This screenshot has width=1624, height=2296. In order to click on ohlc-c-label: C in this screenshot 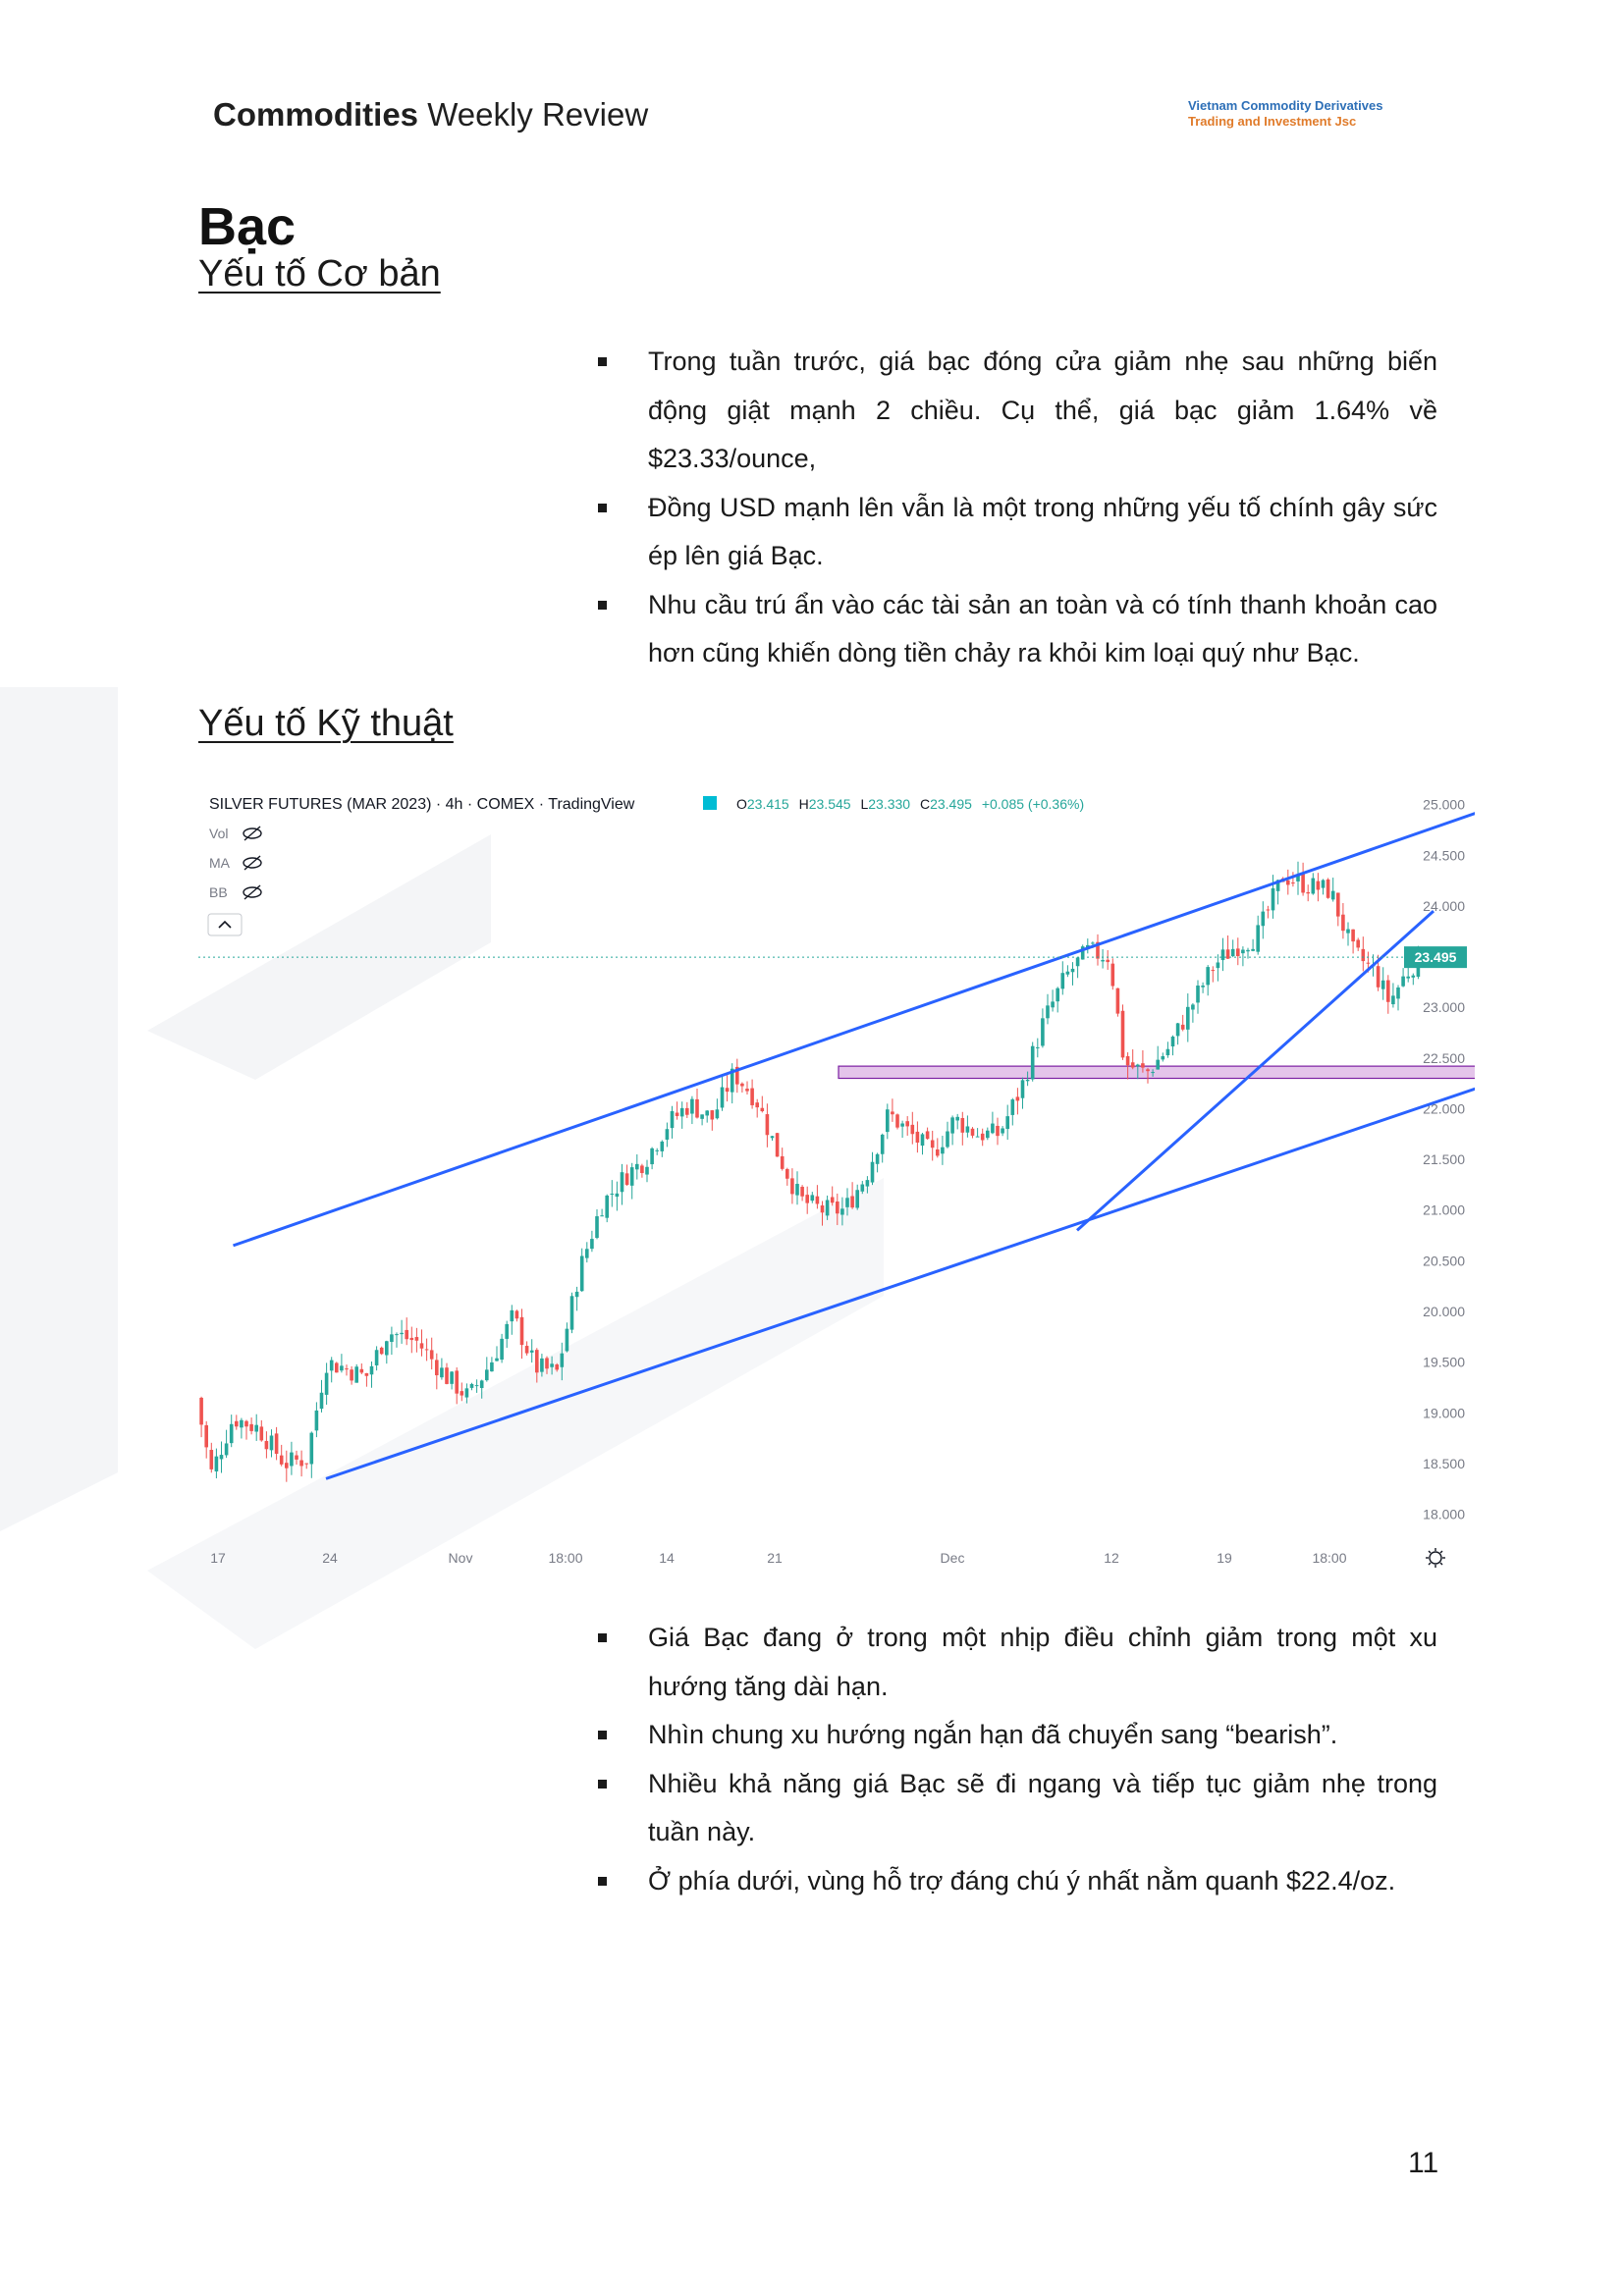, I will do `click(925, 804)`.